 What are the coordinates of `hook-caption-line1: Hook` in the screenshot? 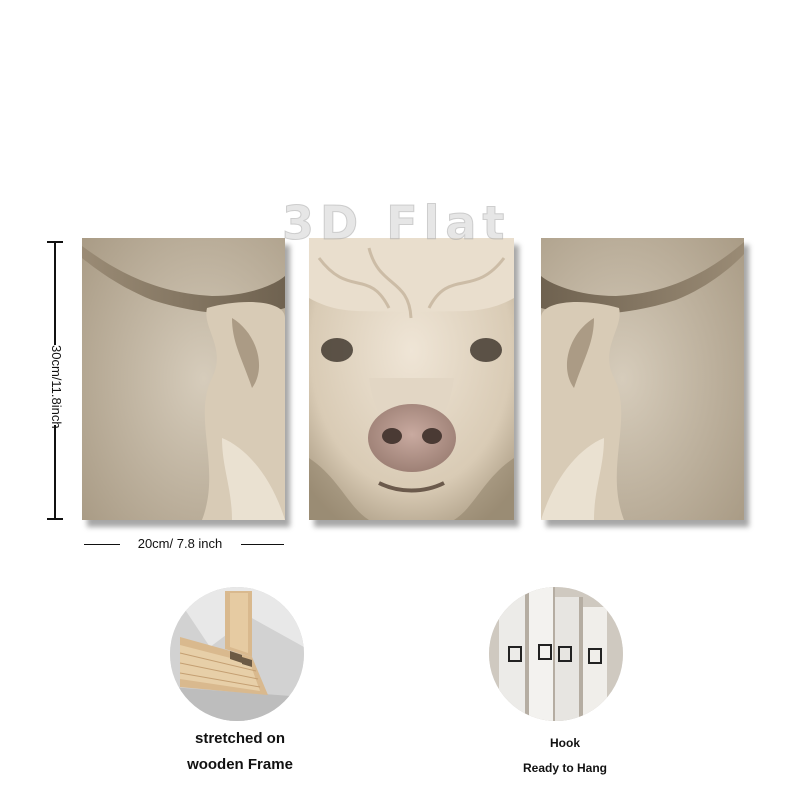 It's located at (565, 743).